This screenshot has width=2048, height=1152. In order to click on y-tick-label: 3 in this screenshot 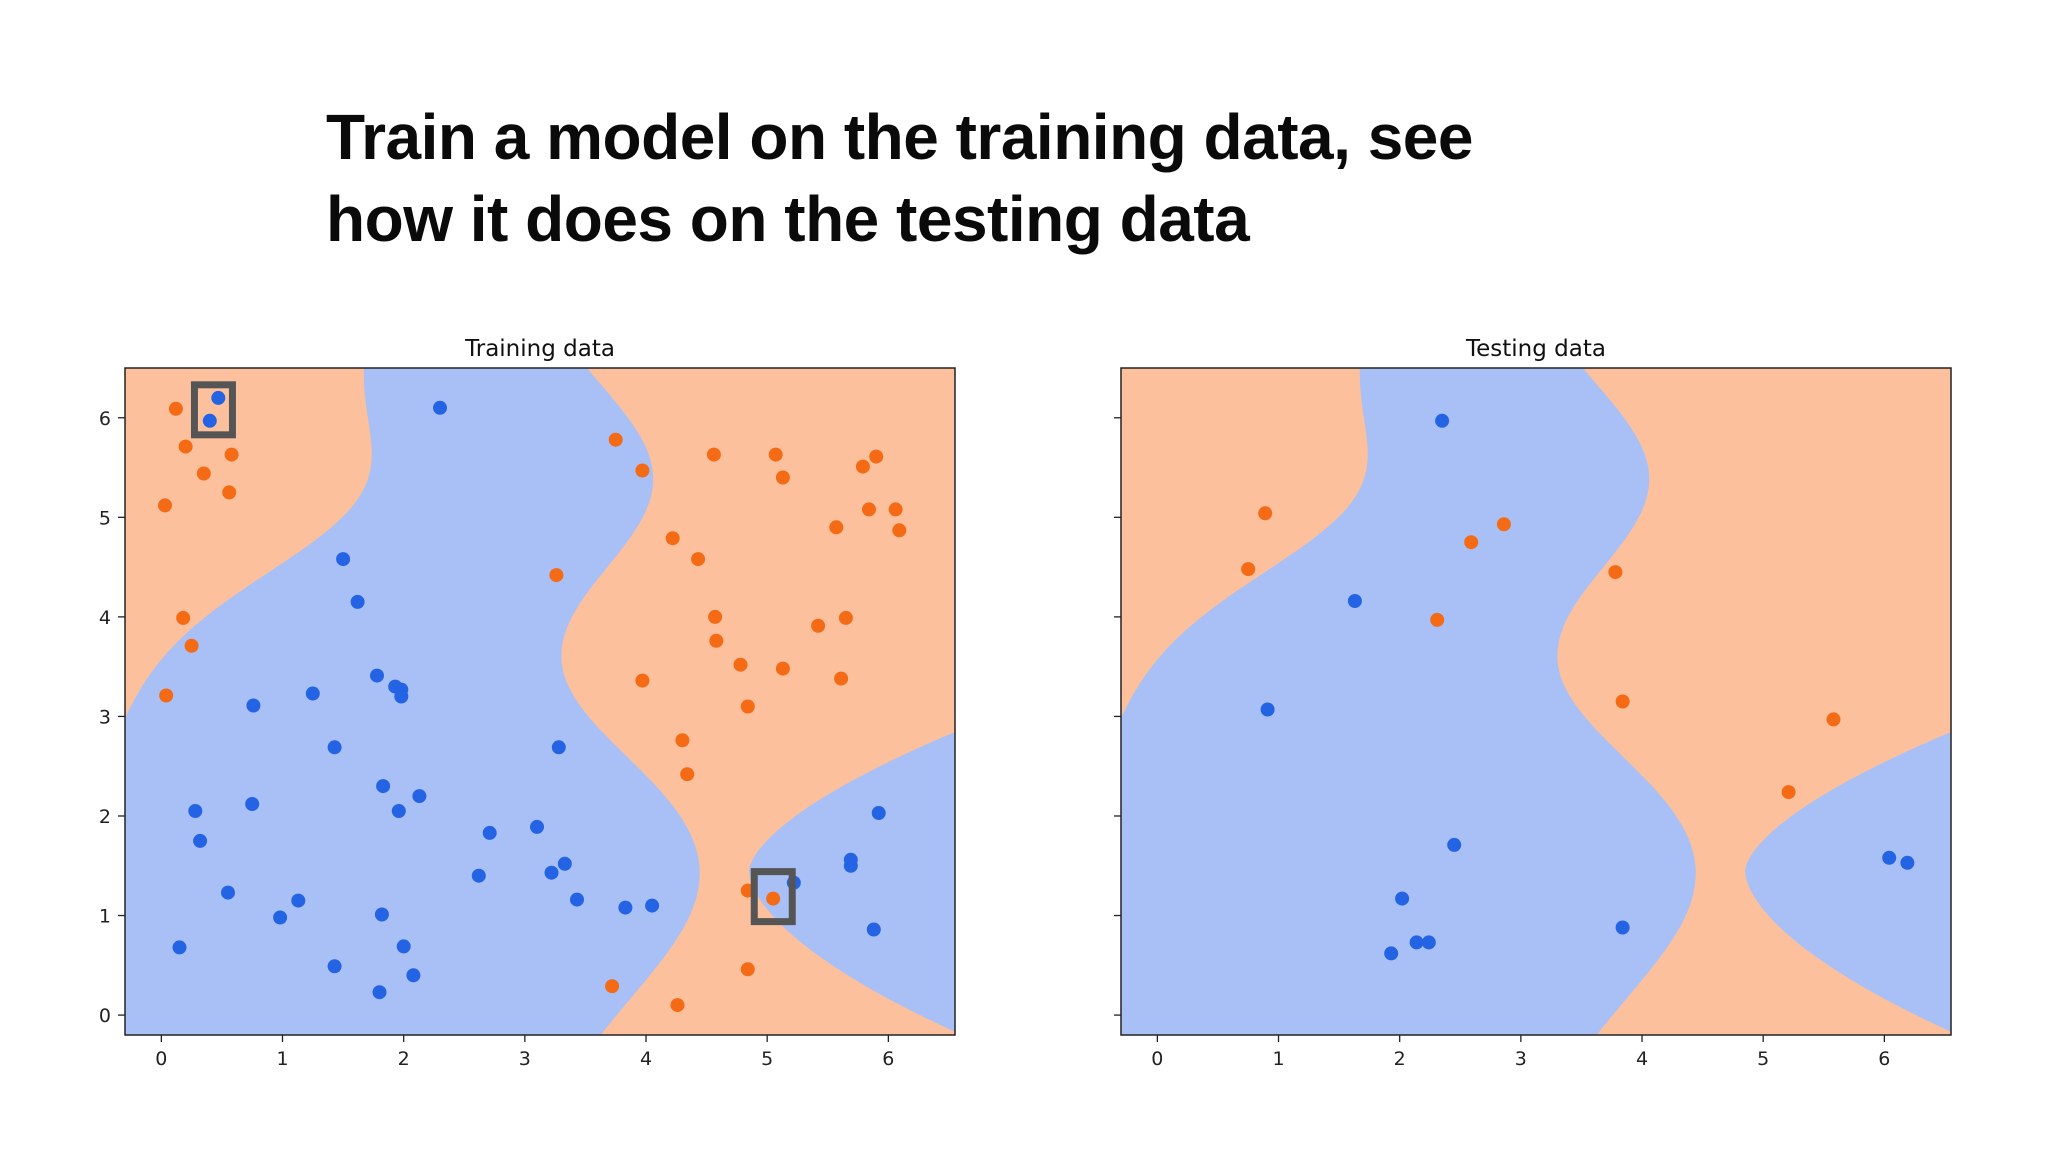, I will do `click(105, 717)`.